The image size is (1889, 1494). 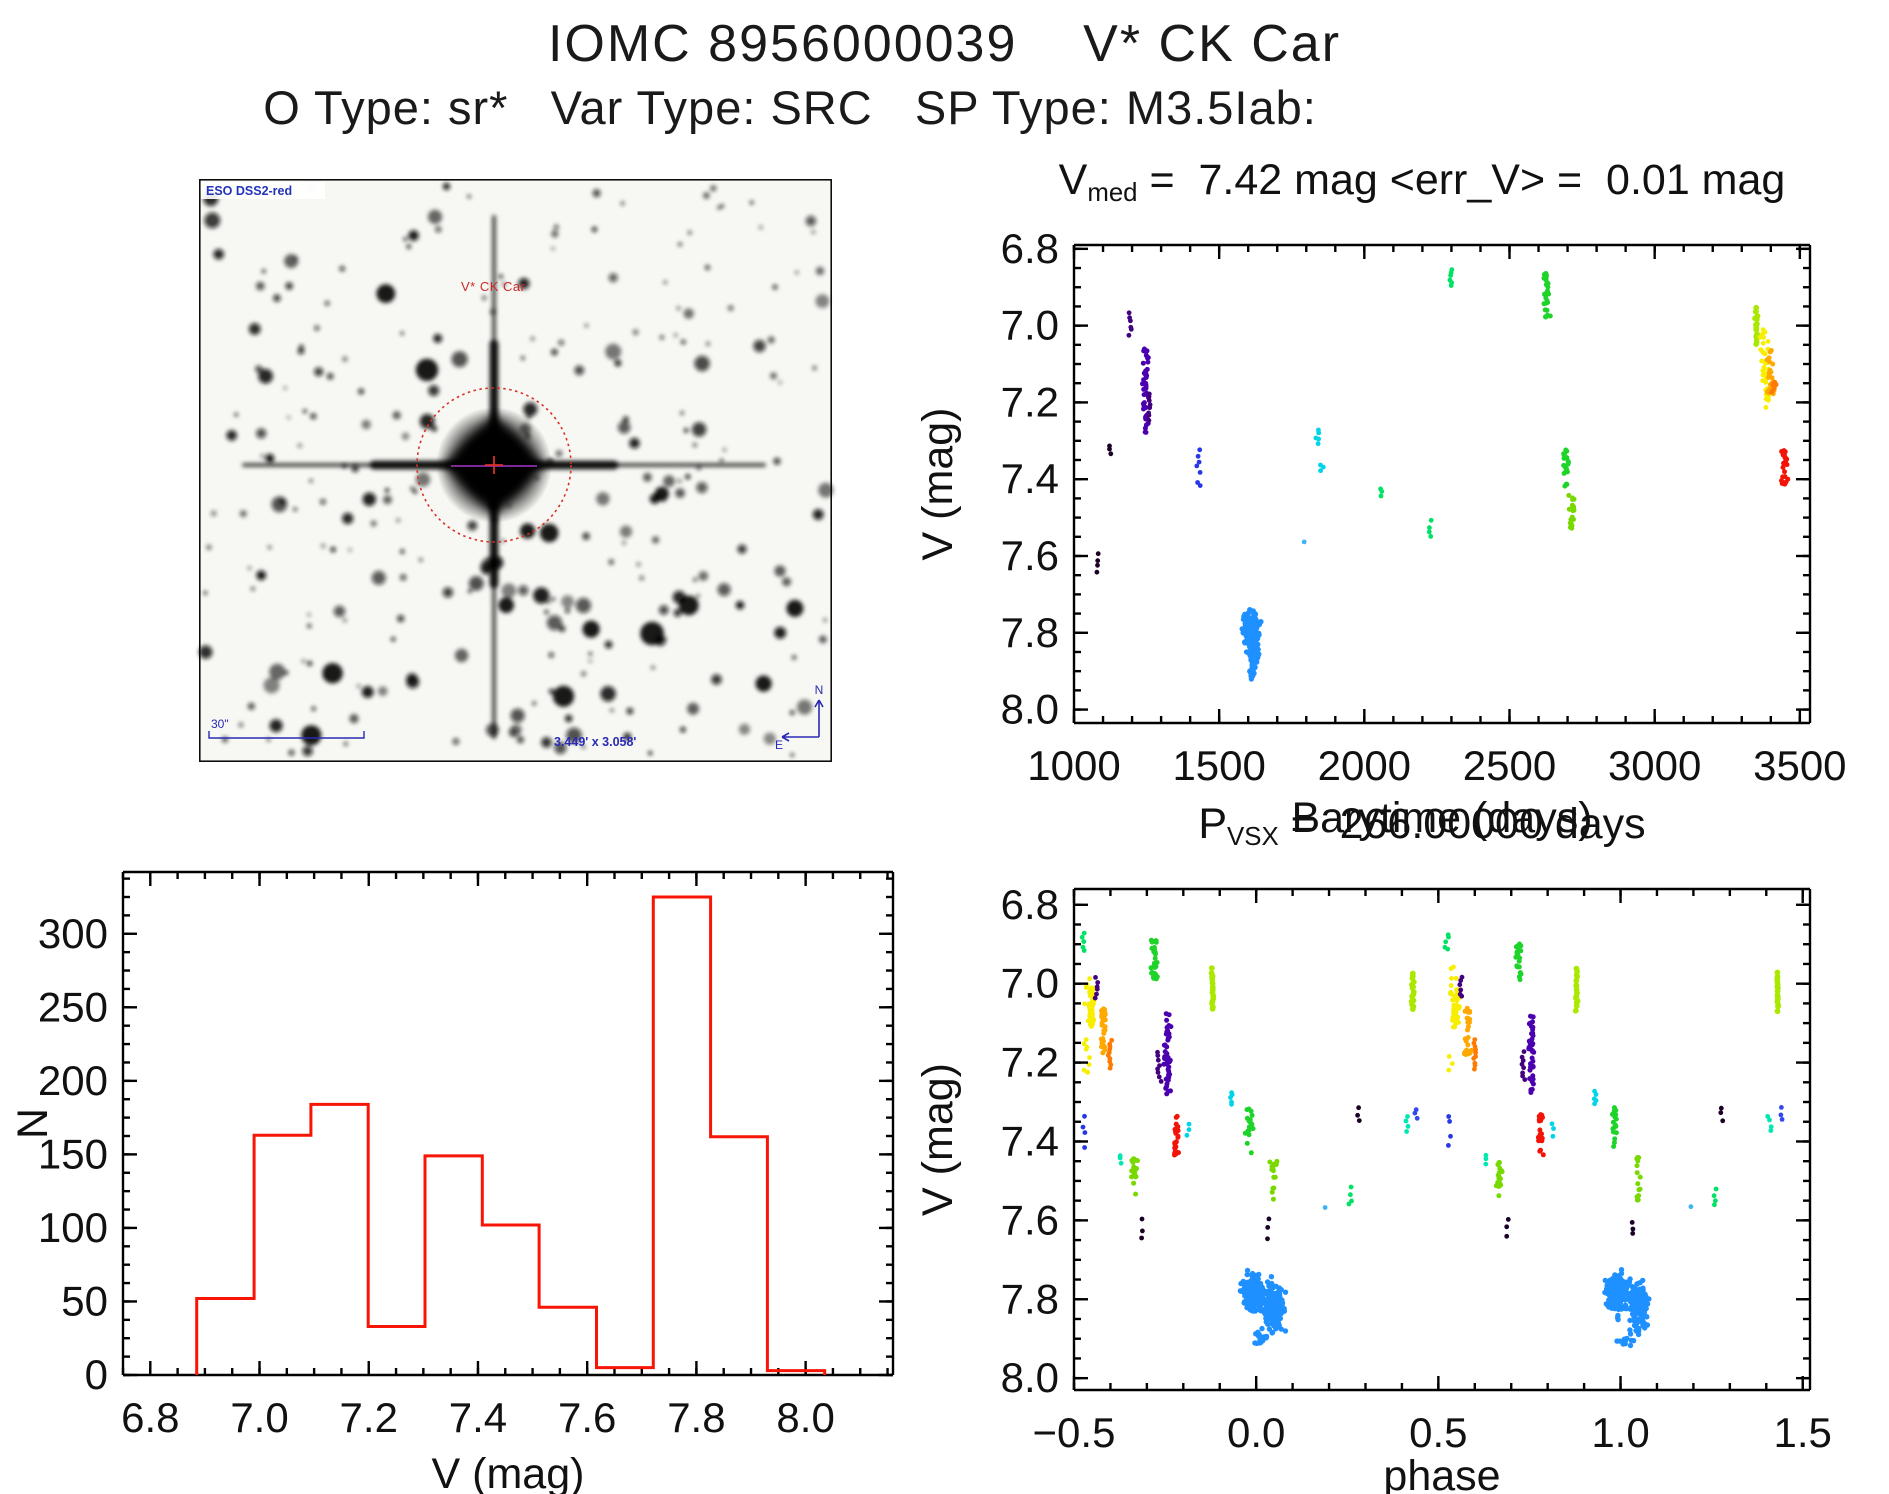 I want to click on survey-label: ESO DSS2-red, so click(x=249, y=191).